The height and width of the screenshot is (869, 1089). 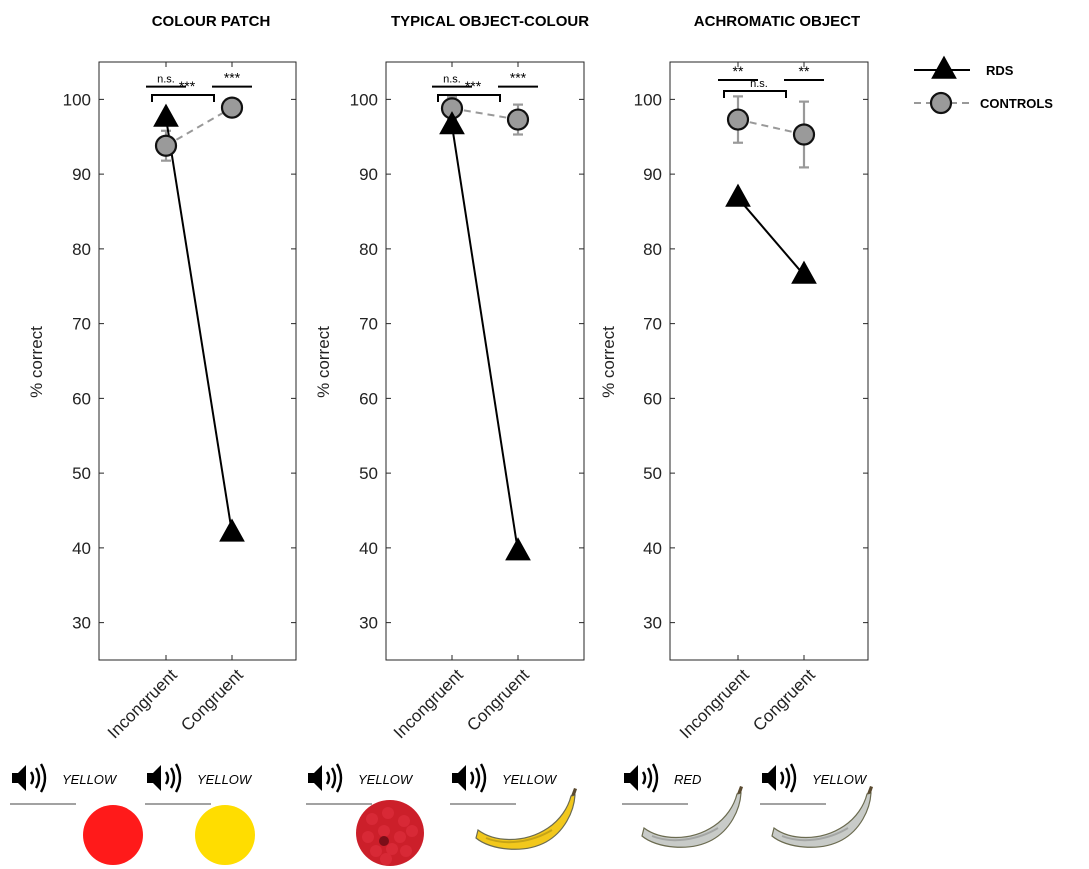 What do you see at coordinates (759, 84) in the screenshot?
I see `significance-label: n.s.` at bounding box center [759, 84].